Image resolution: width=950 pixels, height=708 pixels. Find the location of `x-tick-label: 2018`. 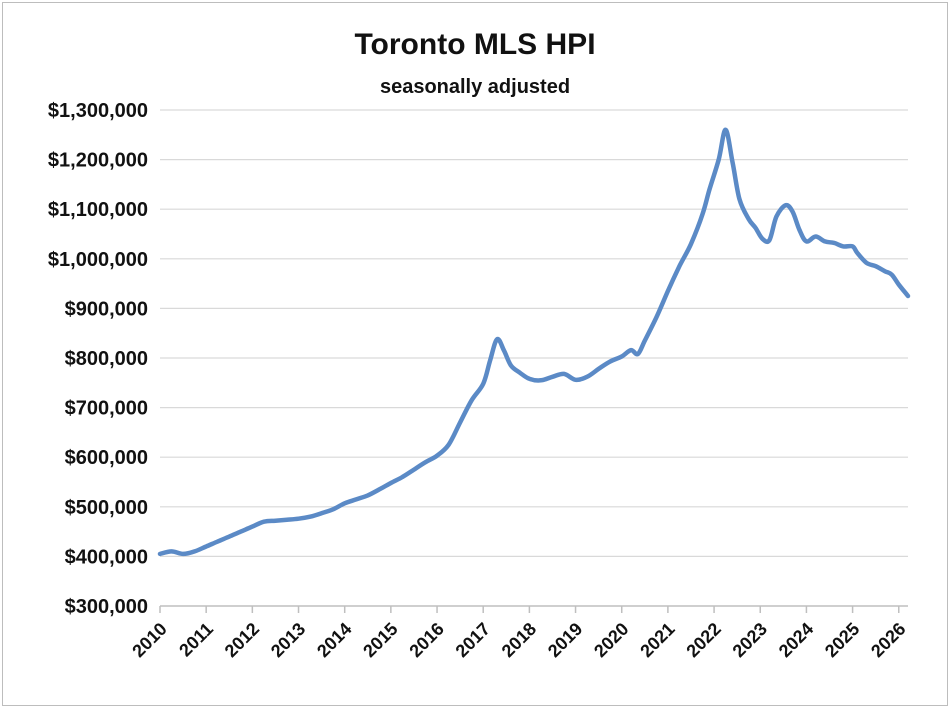

x-tick-label: 2018 is located at coordinates (519, 640).